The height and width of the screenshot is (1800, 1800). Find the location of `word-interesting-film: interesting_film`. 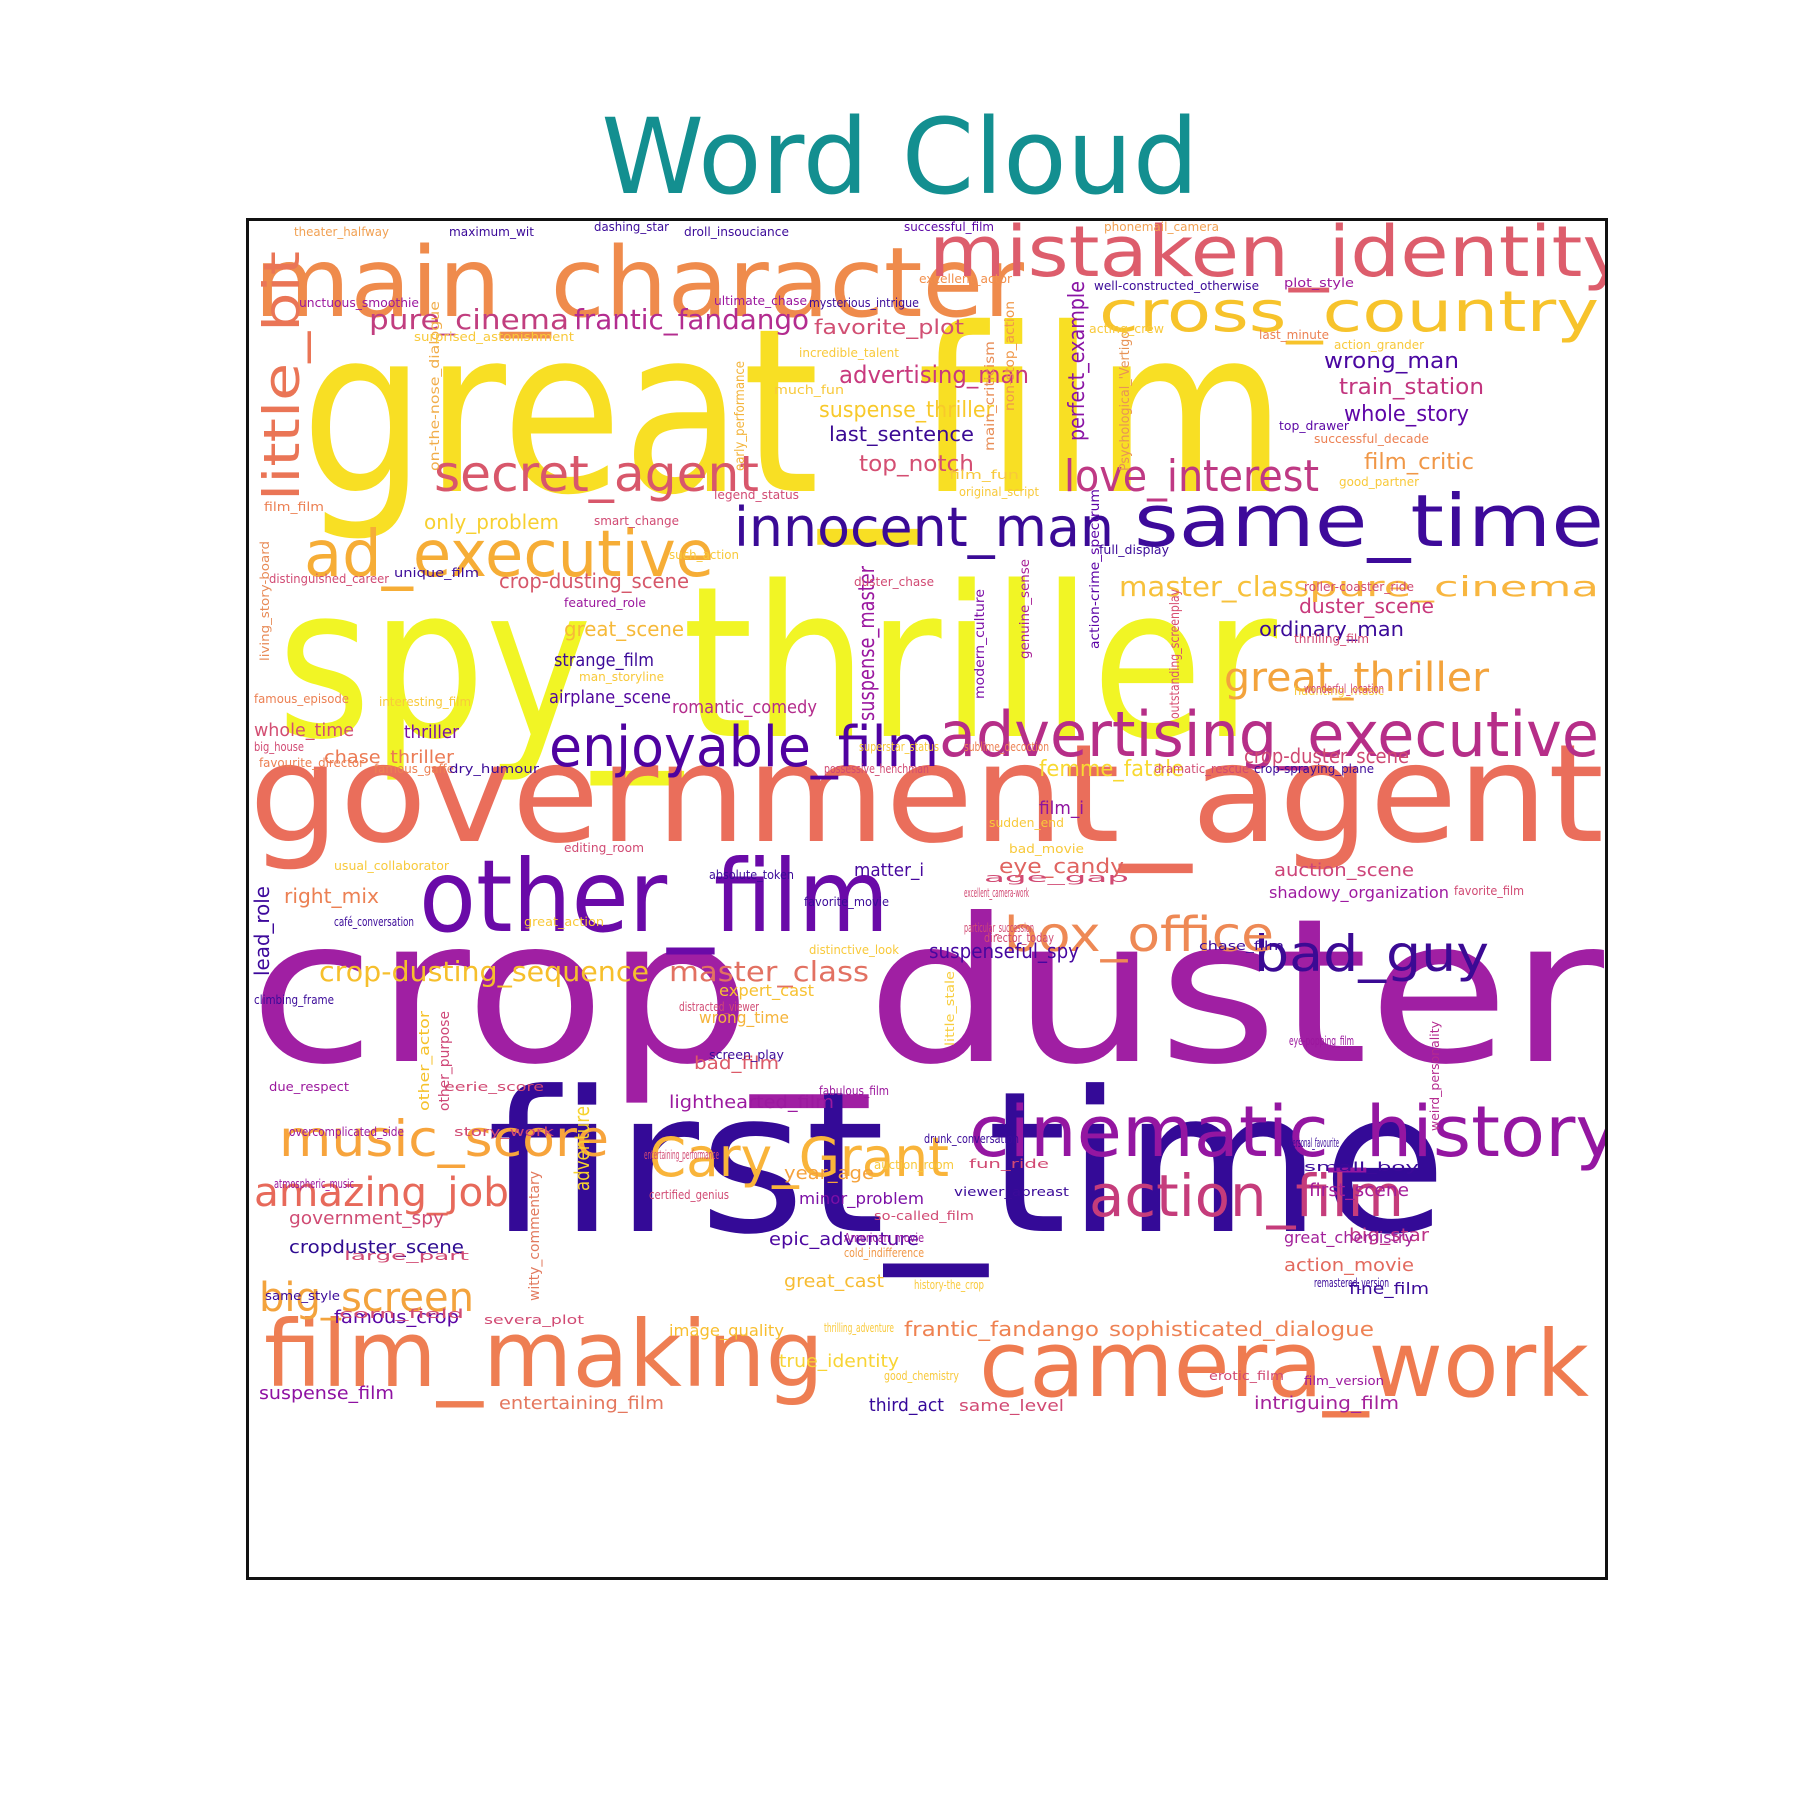

word-interesting-film: interesting_film is located at coordinates (425, 702).